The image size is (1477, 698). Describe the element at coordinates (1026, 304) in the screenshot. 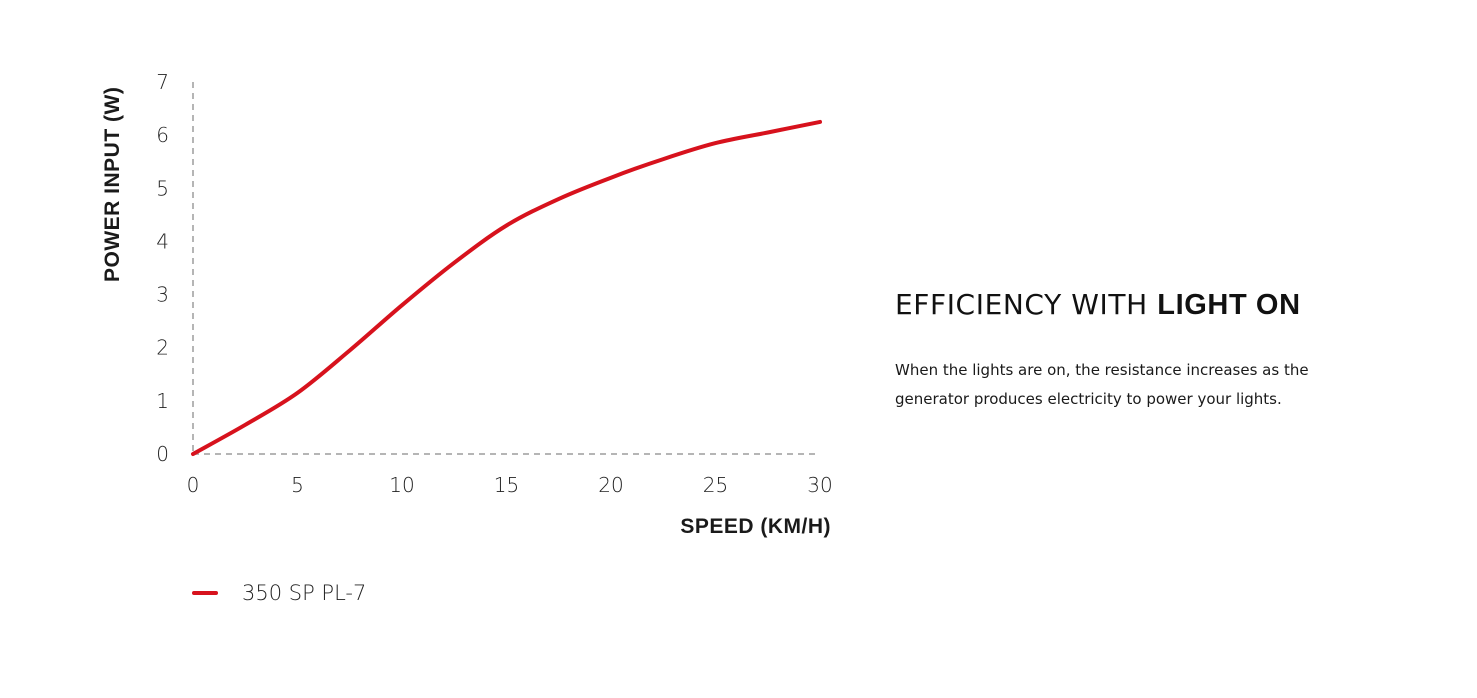

I see `info-title-light: EFFICIENCY WITH` at that location.